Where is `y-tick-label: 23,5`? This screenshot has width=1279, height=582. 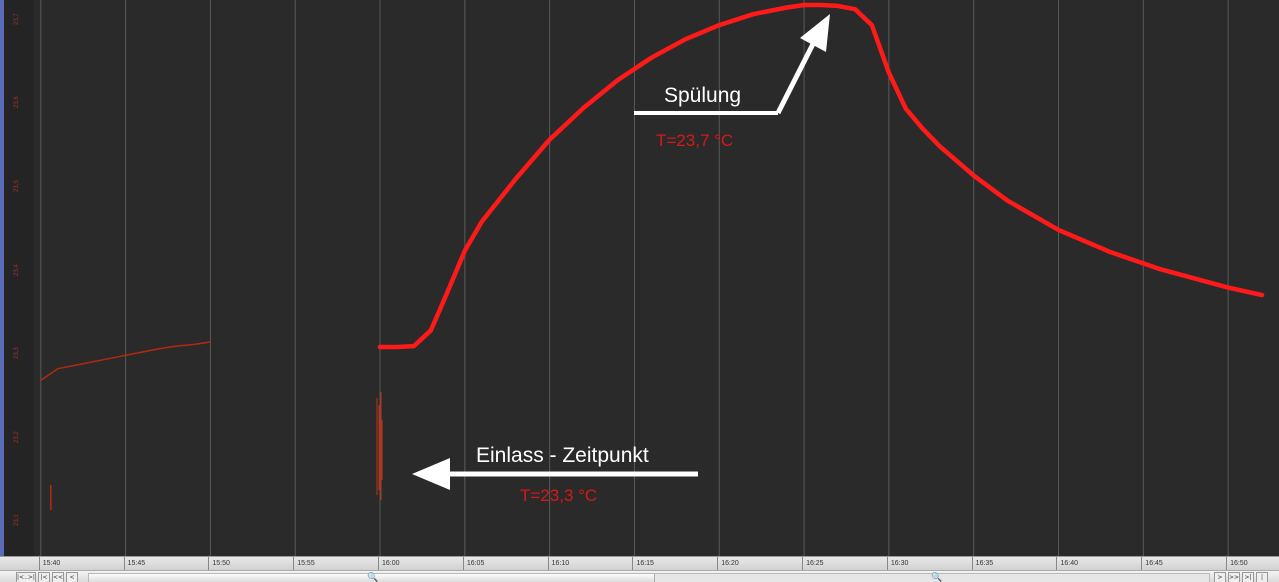
y-tick-label: 23,5 is located at coordinates (17, 186).